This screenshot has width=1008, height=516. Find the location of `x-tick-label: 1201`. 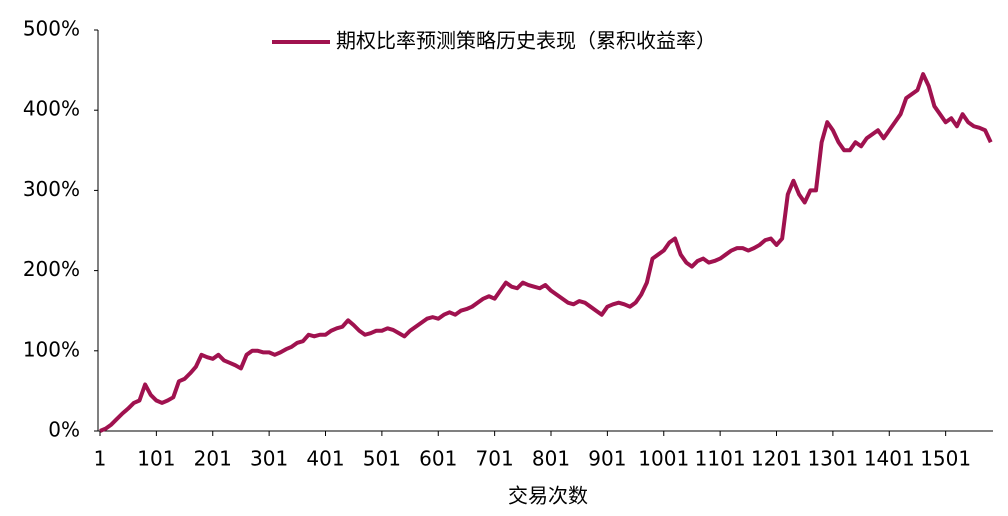

x-tick-label: 1201 is located at coordinates (776, 459).